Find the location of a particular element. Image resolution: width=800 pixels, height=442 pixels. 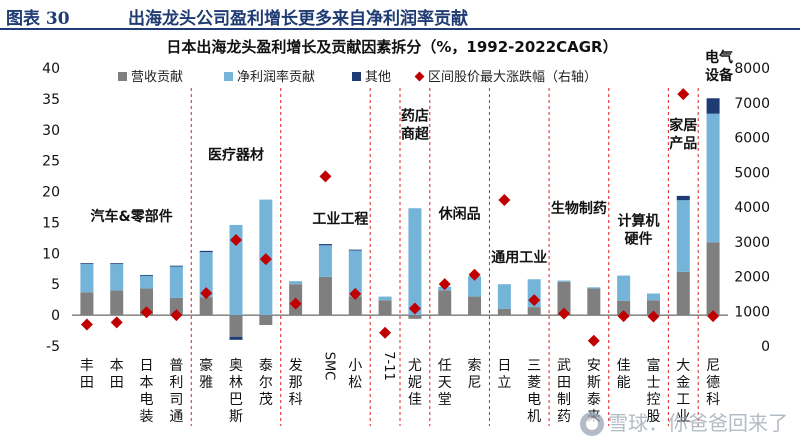

y2-tick-label: 2000 is located at coordinates (752, 278).